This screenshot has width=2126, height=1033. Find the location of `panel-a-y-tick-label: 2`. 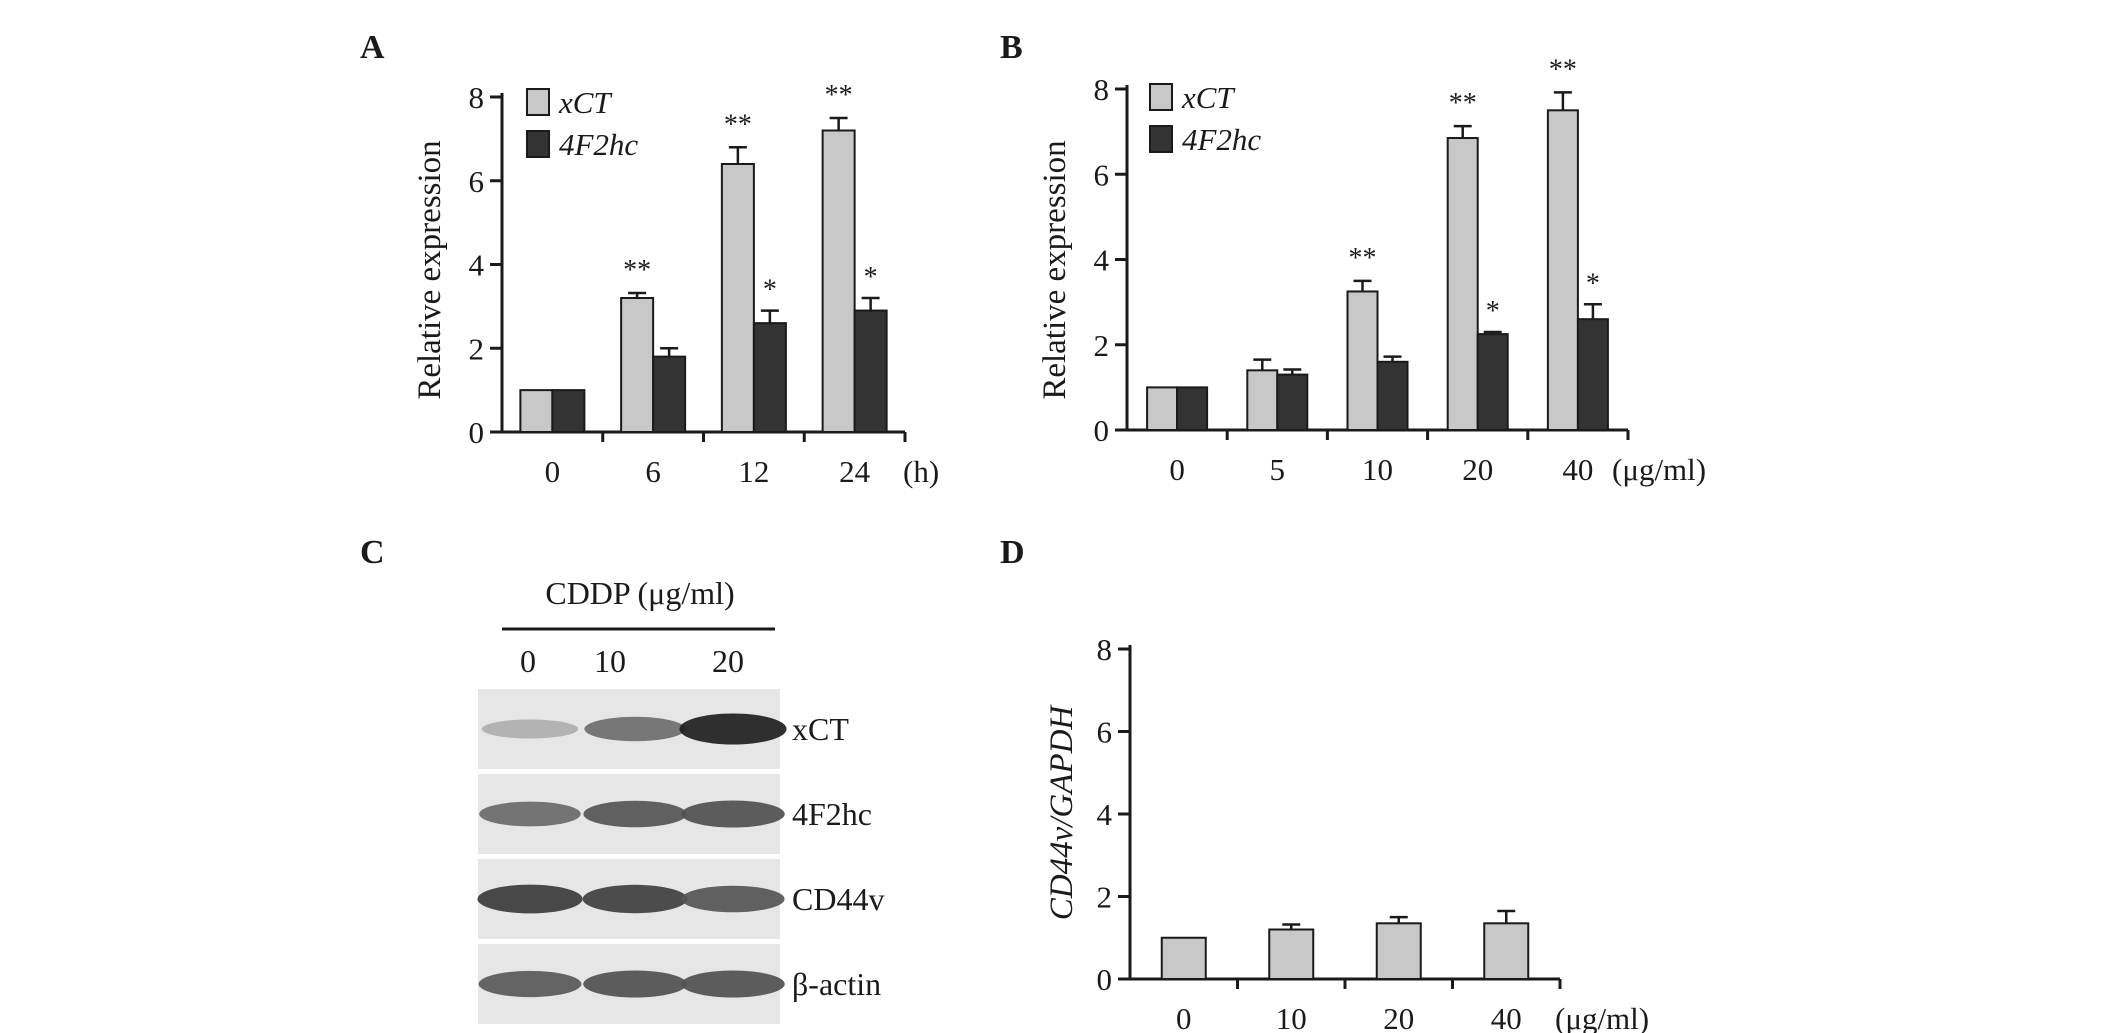

panel-a-y-tick-label: 2 is located at coordinates (477, 348).